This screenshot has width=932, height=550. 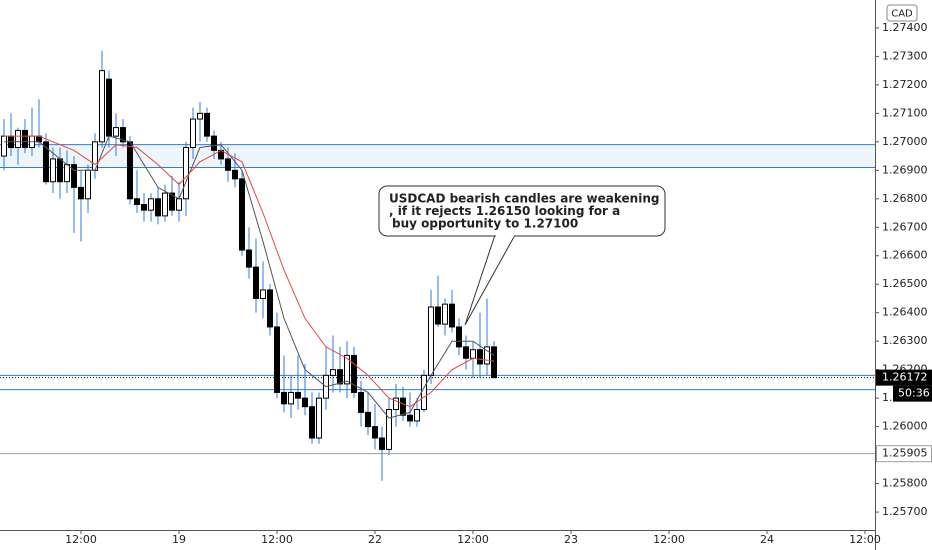 I want to click on y-tick-label: 1.26600, so click(x=905, y=255).